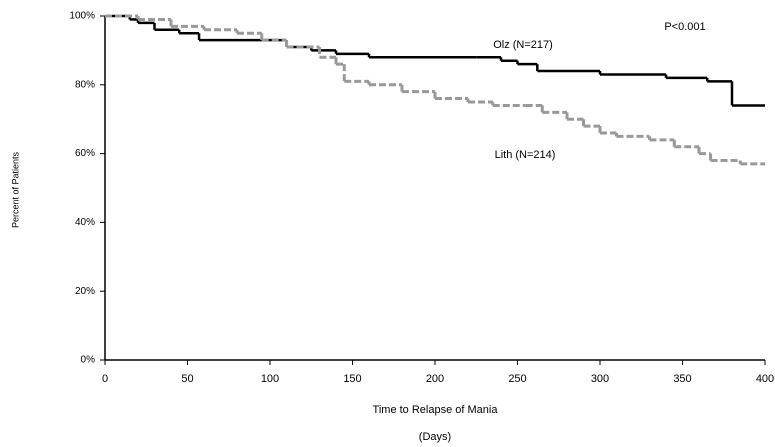  What do you see at coordinates (435, 379) in the screenshot?
I see `x-tick-label: 200` at bounding box center [435, 379].